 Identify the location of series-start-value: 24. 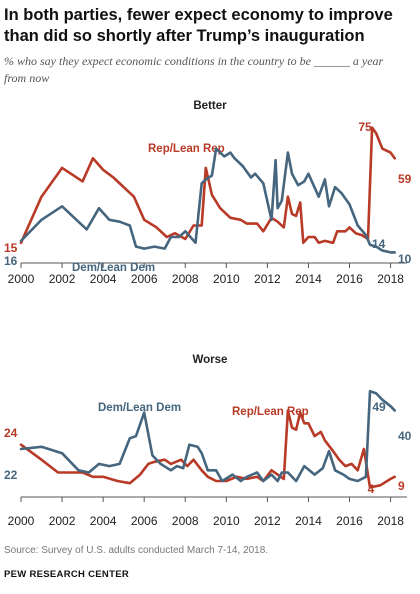
(11, 433).